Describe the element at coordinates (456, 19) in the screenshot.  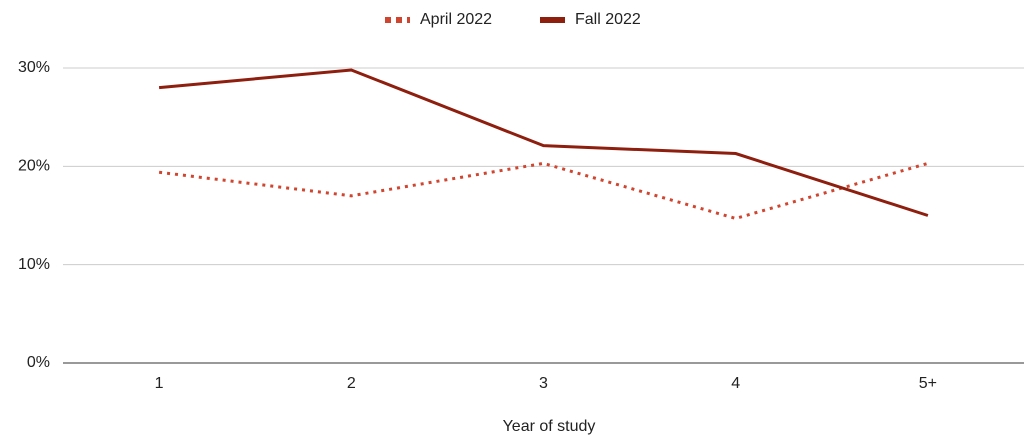
I see `legend-label: April 2022` at that location.